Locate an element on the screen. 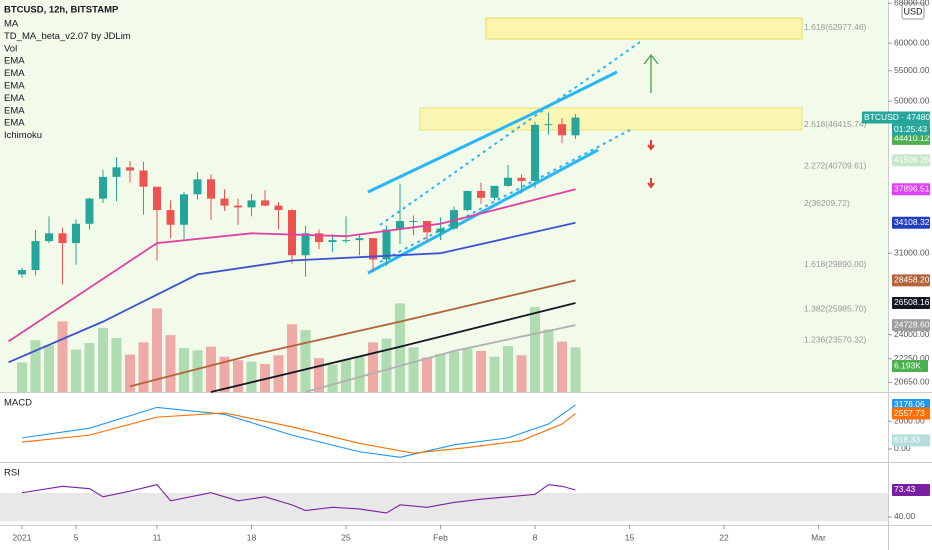  y-tick-label: 24000.00 is located at coordinates (912, 334).